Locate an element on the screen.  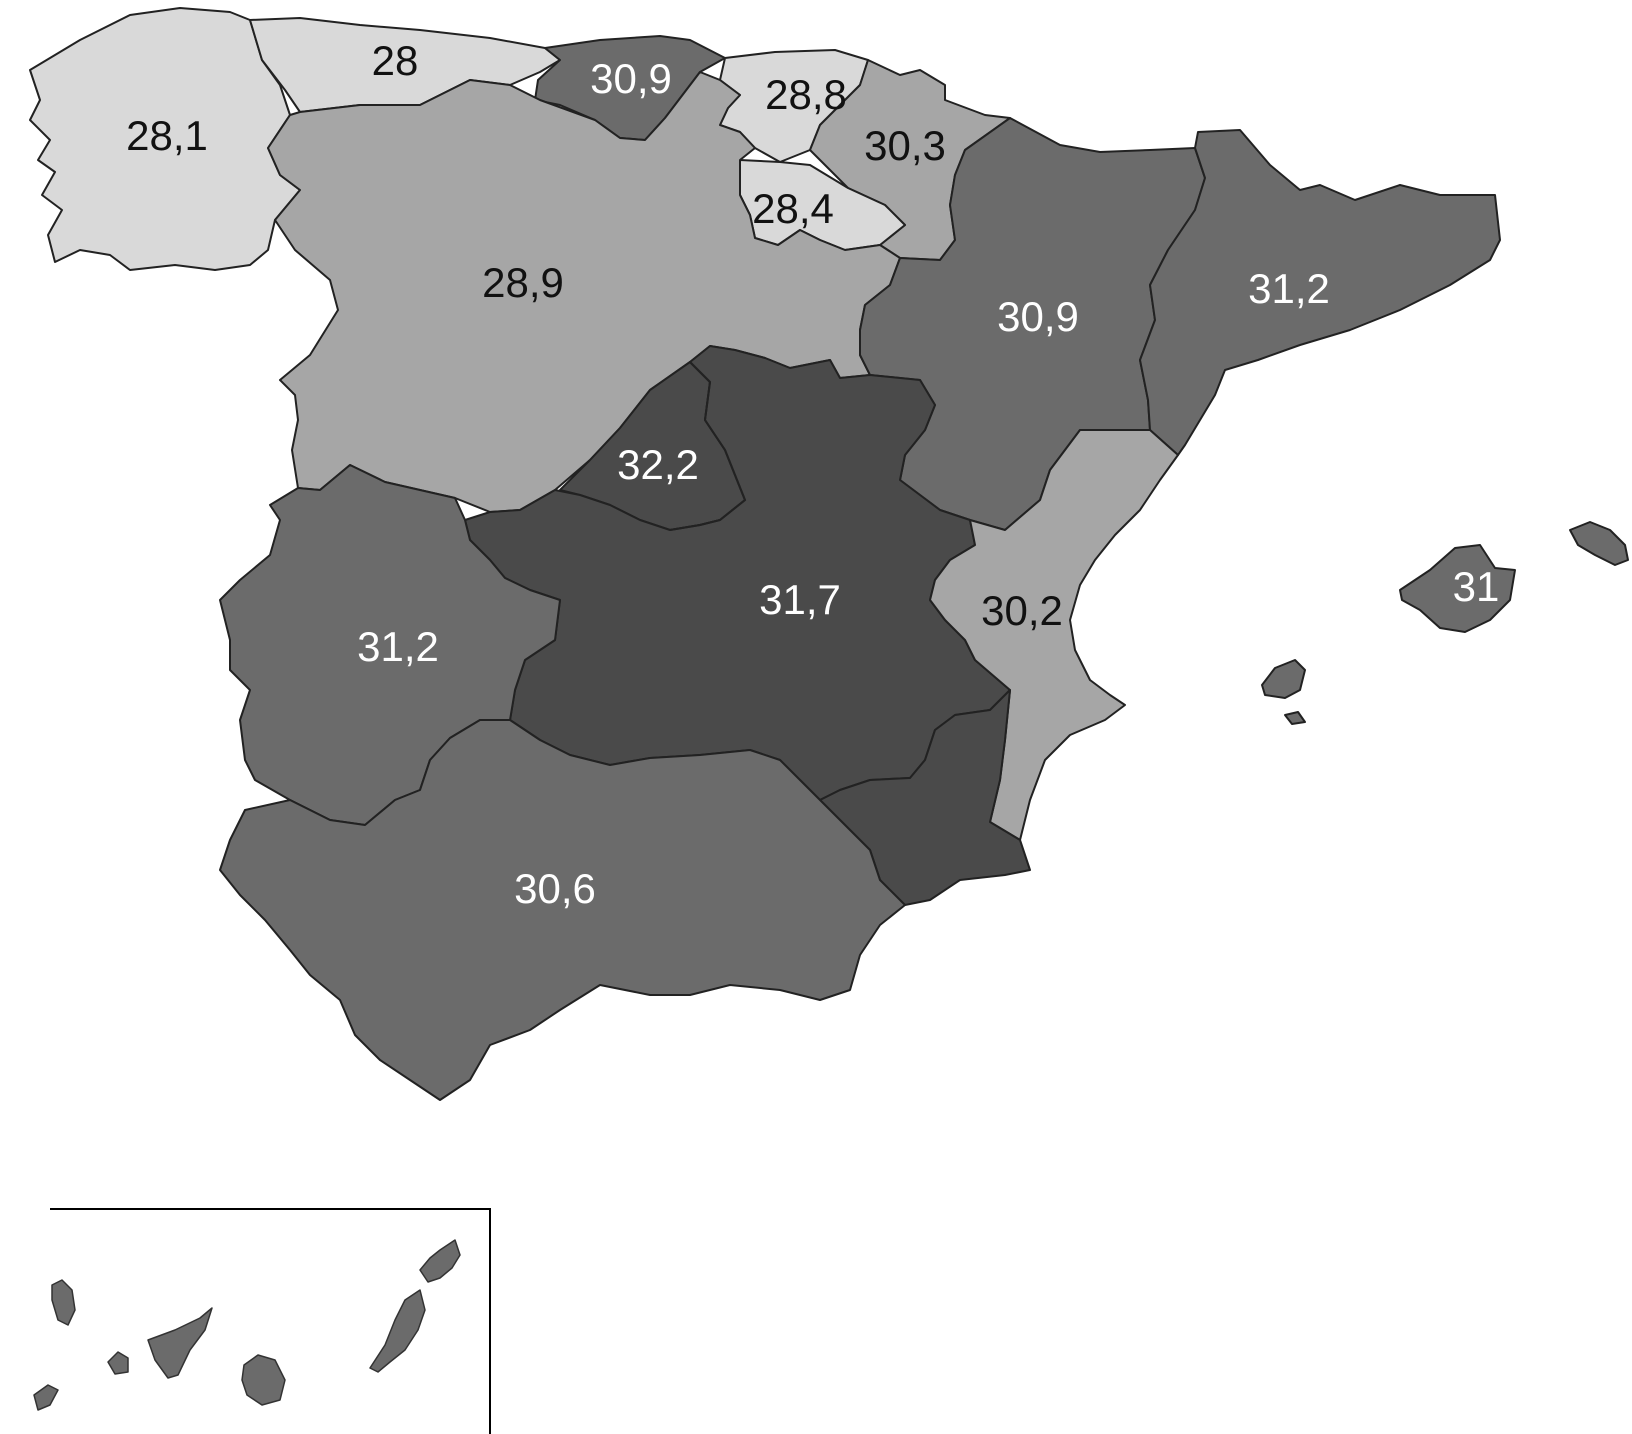
canary-island-la-palma is located at coordinates (63, 1302).